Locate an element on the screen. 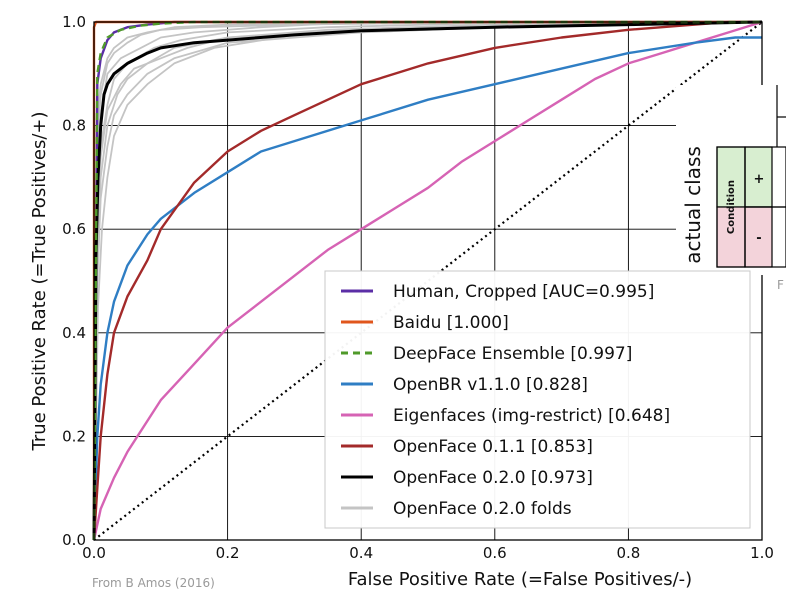 Image resolution: width=786 pixels, height=600 pixels. y-tick-labels: 0.0 0.2 0.4 0.6 0.8 1.0 is located at coordinates (74, 281).